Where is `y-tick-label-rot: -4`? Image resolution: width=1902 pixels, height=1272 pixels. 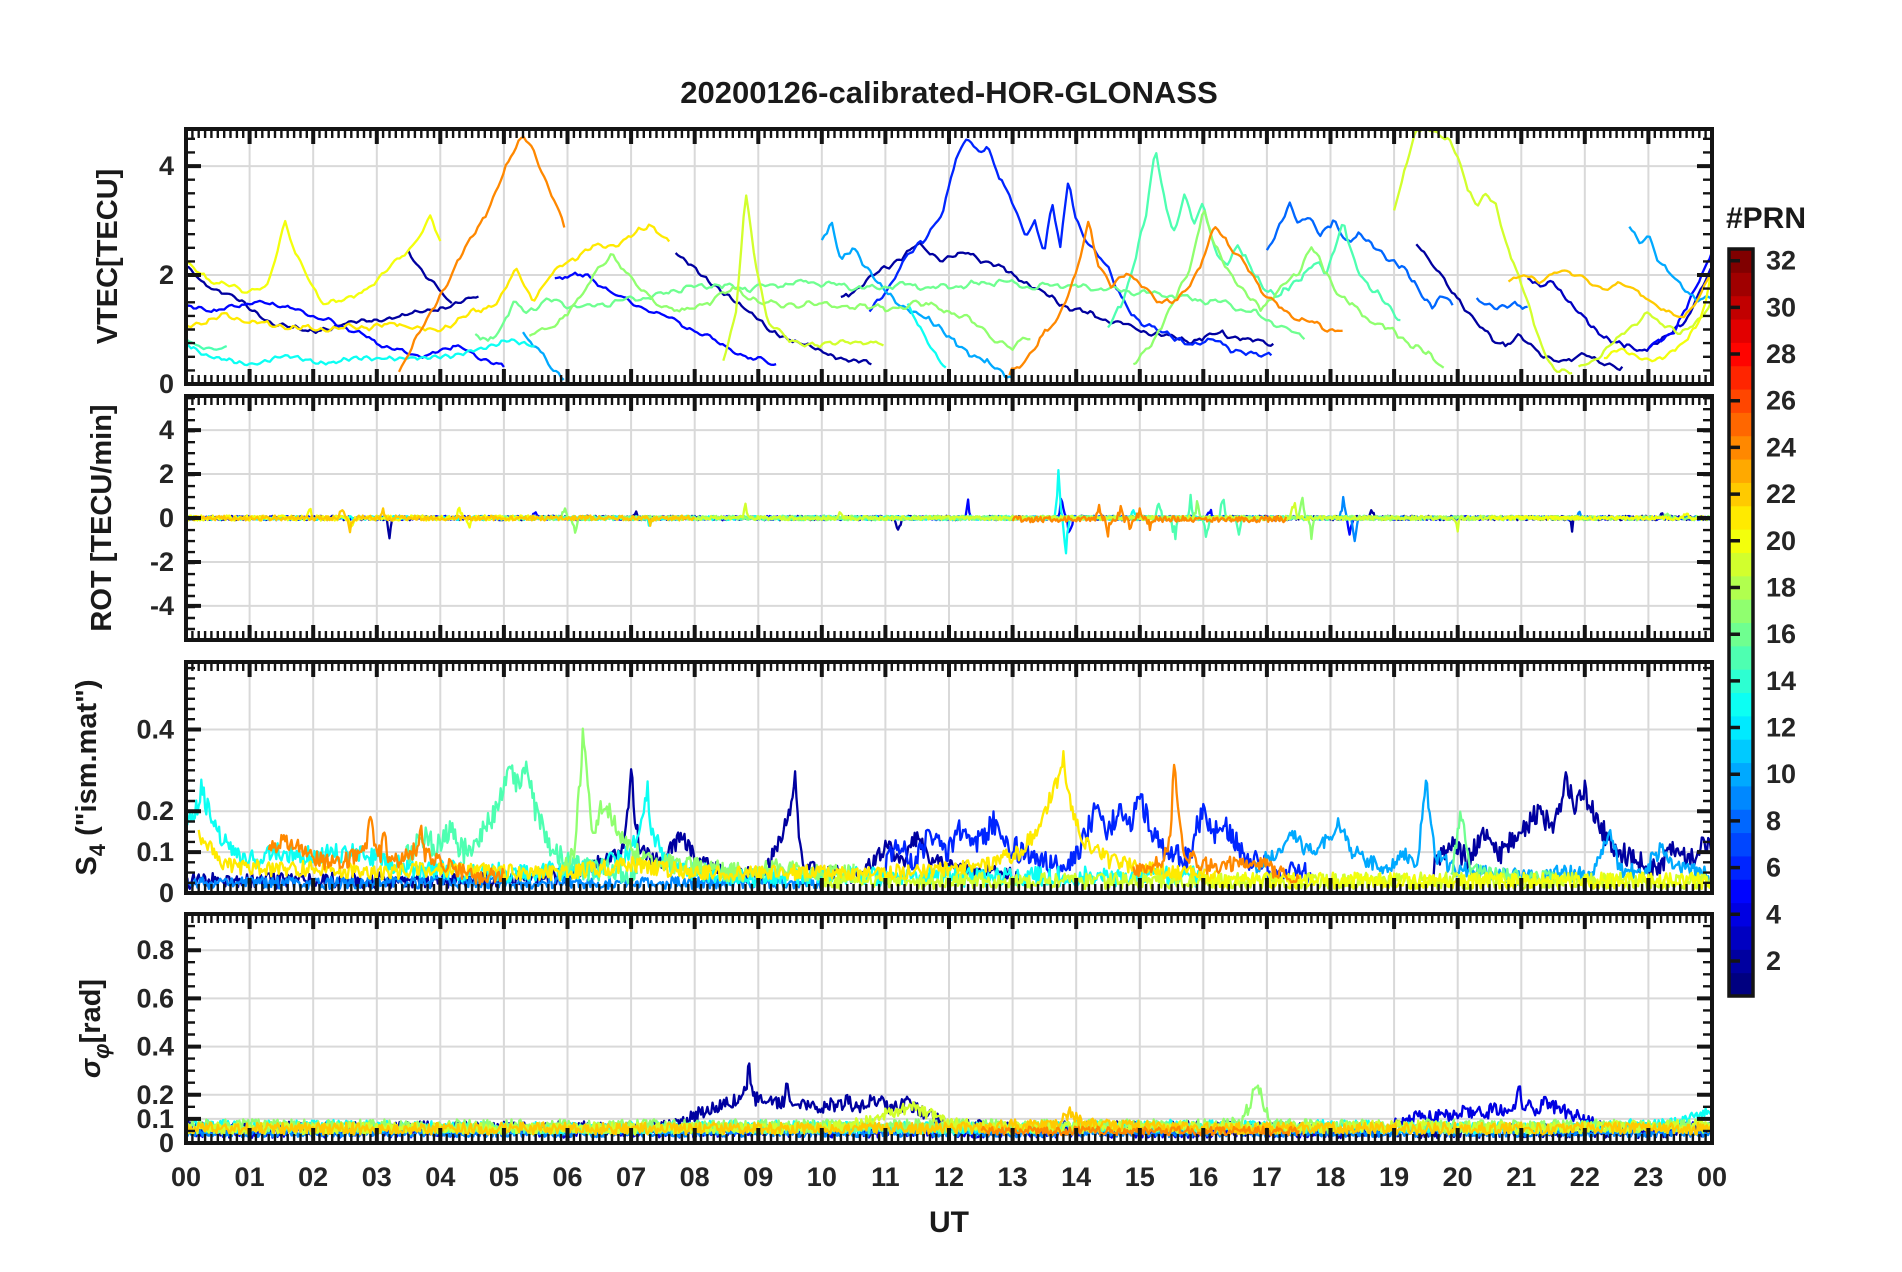
y-tick-label-rot: -4 is located at coordinates (162, 606).